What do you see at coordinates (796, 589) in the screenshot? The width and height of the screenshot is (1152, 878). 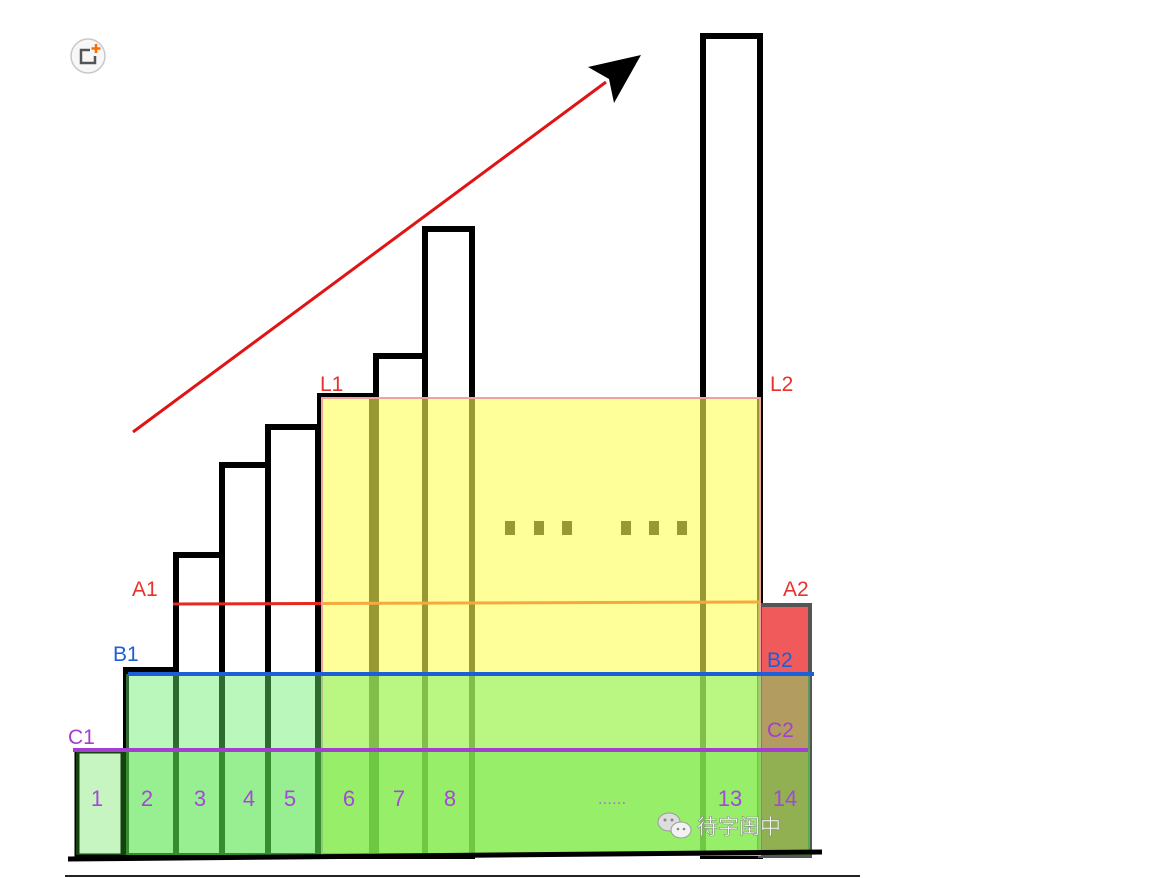 I see `label-a2: A2` at bounding box center [796, 589].